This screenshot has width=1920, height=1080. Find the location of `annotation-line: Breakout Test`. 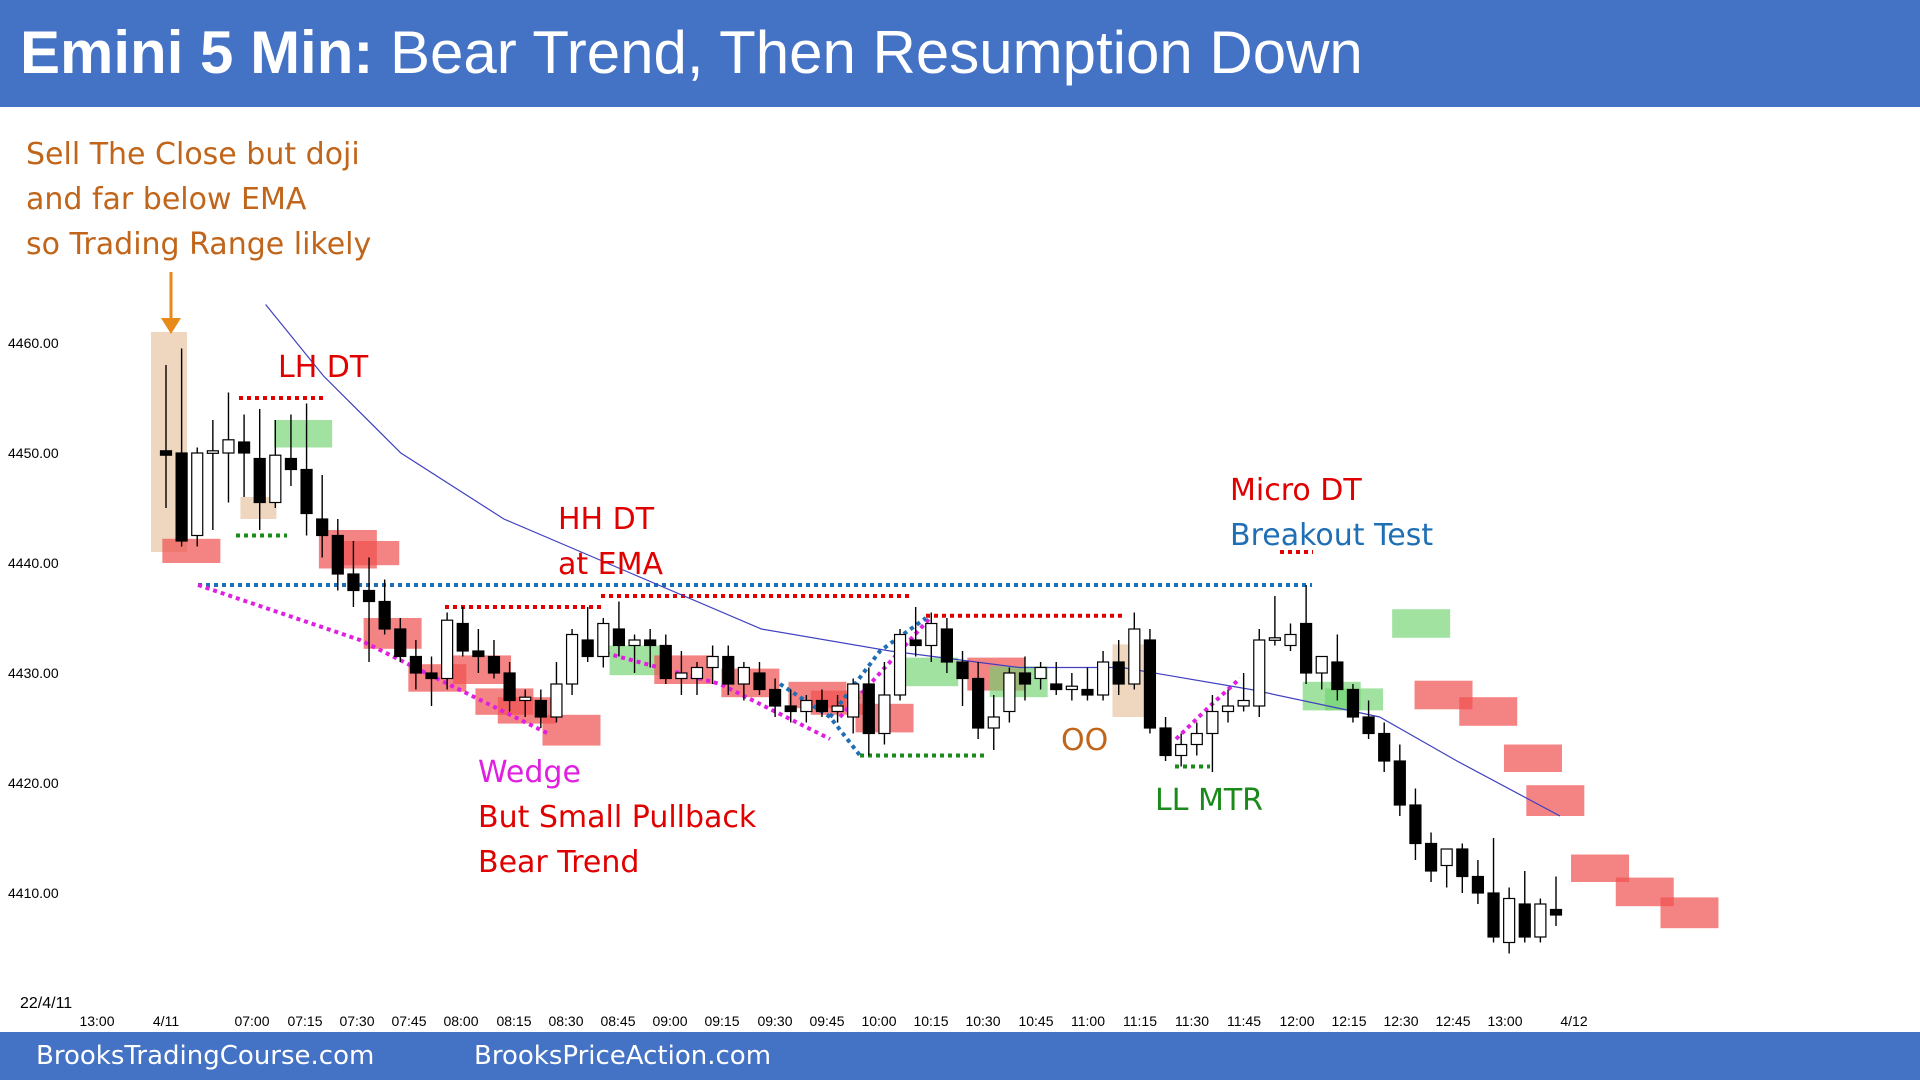

annotation-line: Breakout Test is located at coordinates (1332, 535).